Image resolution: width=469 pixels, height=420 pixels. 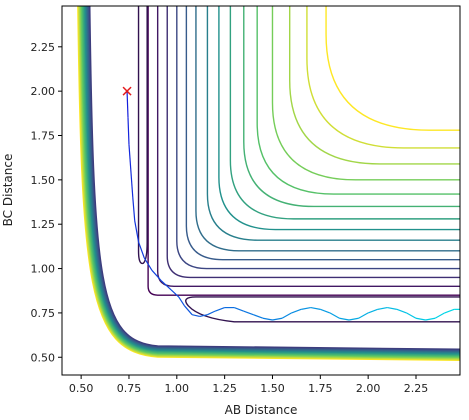 I want to click on x-tick-label: 1.75, so click(x=320, y=388).